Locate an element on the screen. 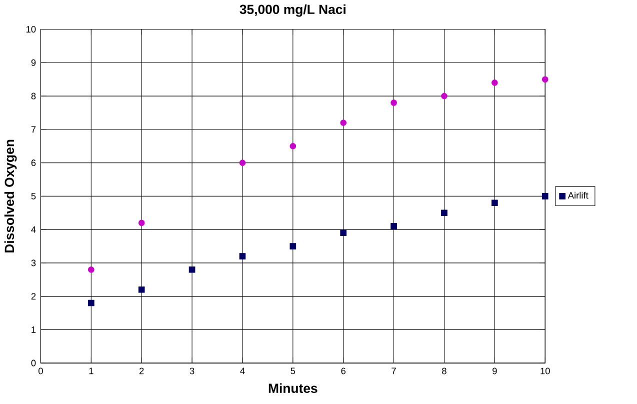 The width and height of the screenshot is (637, 404). x-tick-label: 7 is located at coordinates (394, 371).